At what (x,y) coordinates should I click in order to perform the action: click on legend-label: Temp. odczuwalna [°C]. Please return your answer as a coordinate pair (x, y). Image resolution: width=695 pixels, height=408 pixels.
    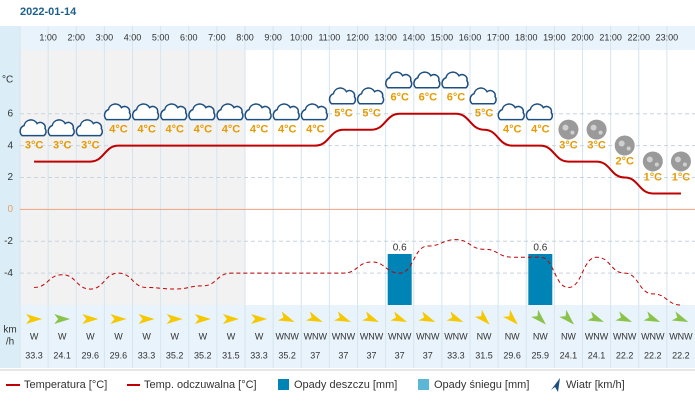
    Looking at the image, I should click on (200, 385).